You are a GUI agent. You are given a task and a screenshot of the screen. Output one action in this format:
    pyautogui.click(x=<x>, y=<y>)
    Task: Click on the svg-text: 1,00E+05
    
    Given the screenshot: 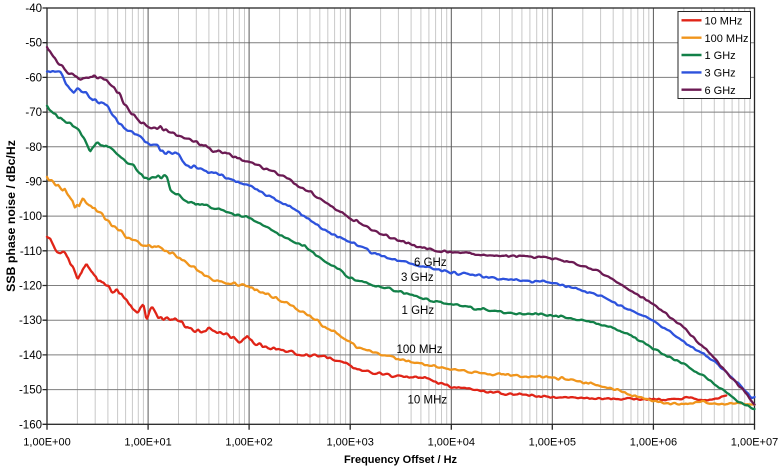 What is the action you would take?
    pyautogui.click(x=552, y=443)
    